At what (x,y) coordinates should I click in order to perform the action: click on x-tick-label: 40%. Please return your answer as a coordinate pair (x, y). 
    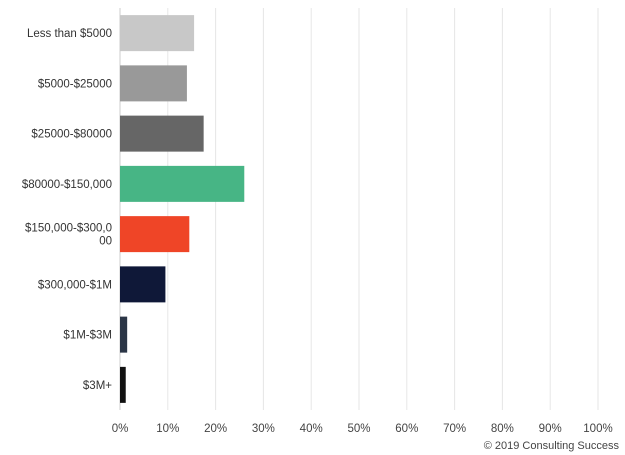
    Looking at the image, I should click on (311, 429).